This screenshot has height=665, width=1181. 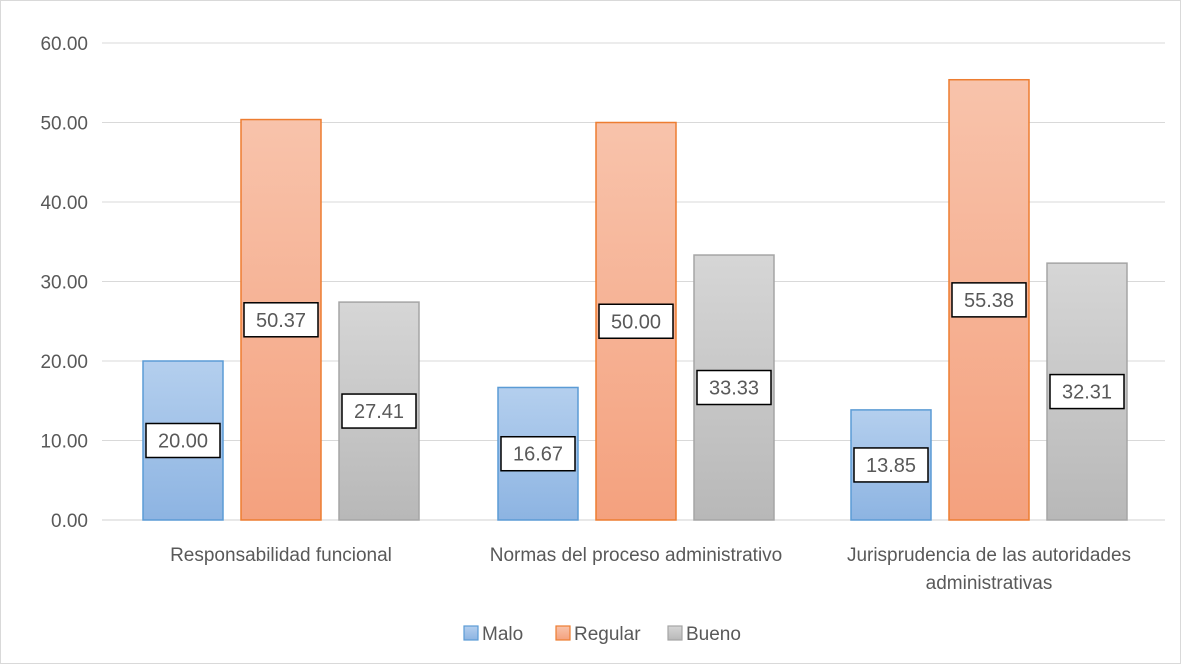 I want to click on data-label: 16.67, so click(x=538, y=453).